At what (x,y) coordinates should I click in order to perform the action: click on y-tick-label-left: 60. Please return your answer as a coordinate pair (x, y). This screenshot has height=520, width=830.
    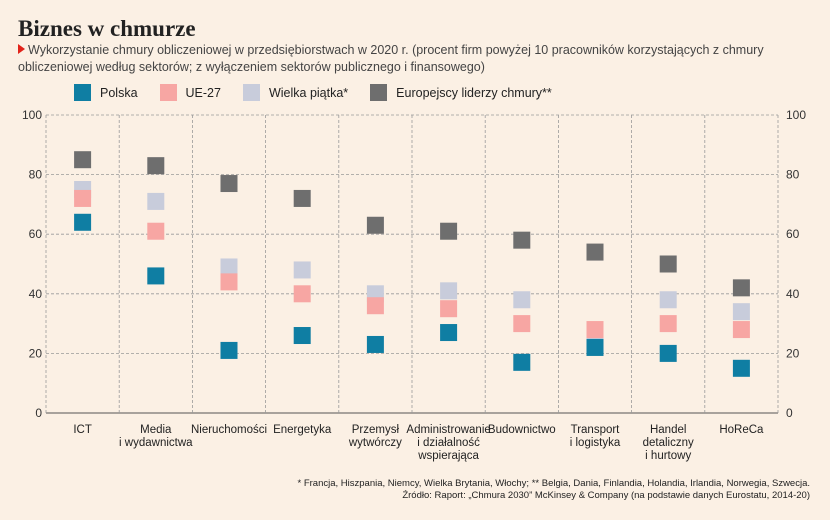
    Looking at the image, I should click on (36, 234).